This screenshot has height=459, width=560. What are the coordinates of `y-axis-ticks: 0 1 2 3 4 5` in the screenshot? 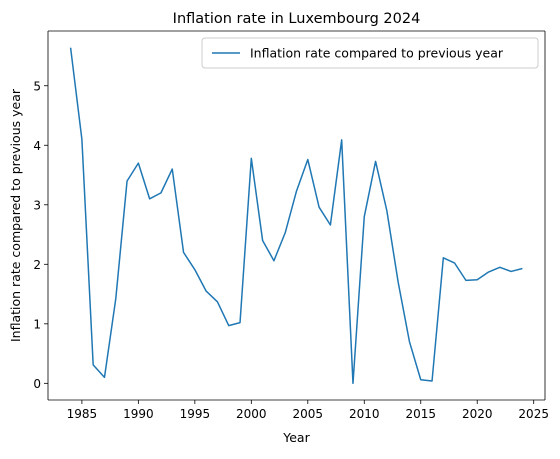 It's located at (40, 235).